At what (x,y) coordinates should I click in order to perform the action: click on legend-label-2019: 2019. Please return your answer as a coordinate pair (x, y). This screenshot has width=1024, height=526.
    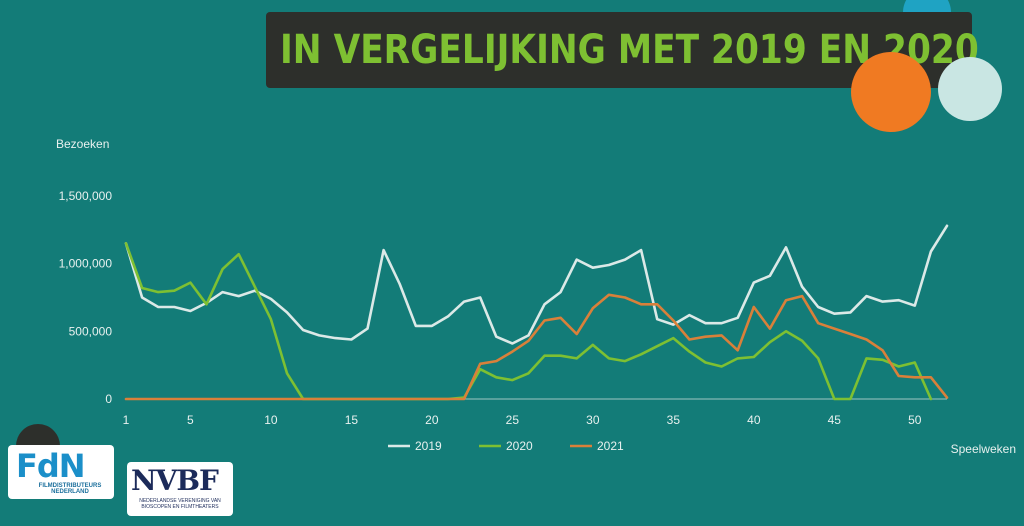
    Looking at the image, I should click on (428, 446).